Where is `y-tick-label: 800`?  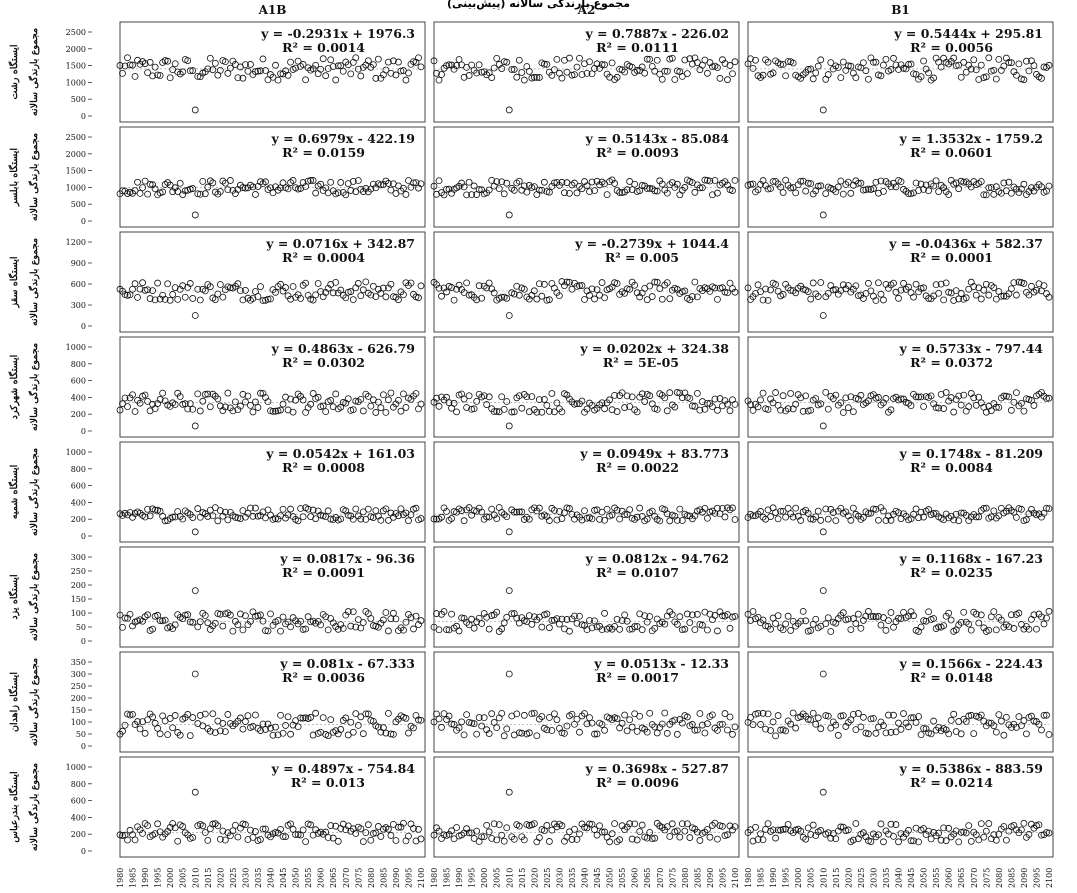
y-tick-label: 800 is located at coordinates (78, 469).